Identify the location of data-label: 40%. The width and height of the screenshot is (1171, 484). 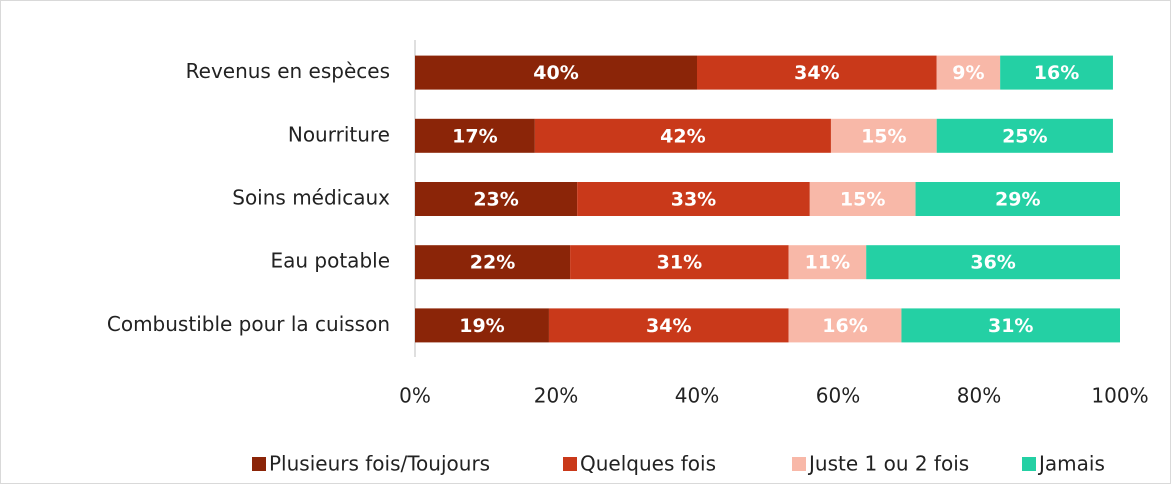
(555, 73).